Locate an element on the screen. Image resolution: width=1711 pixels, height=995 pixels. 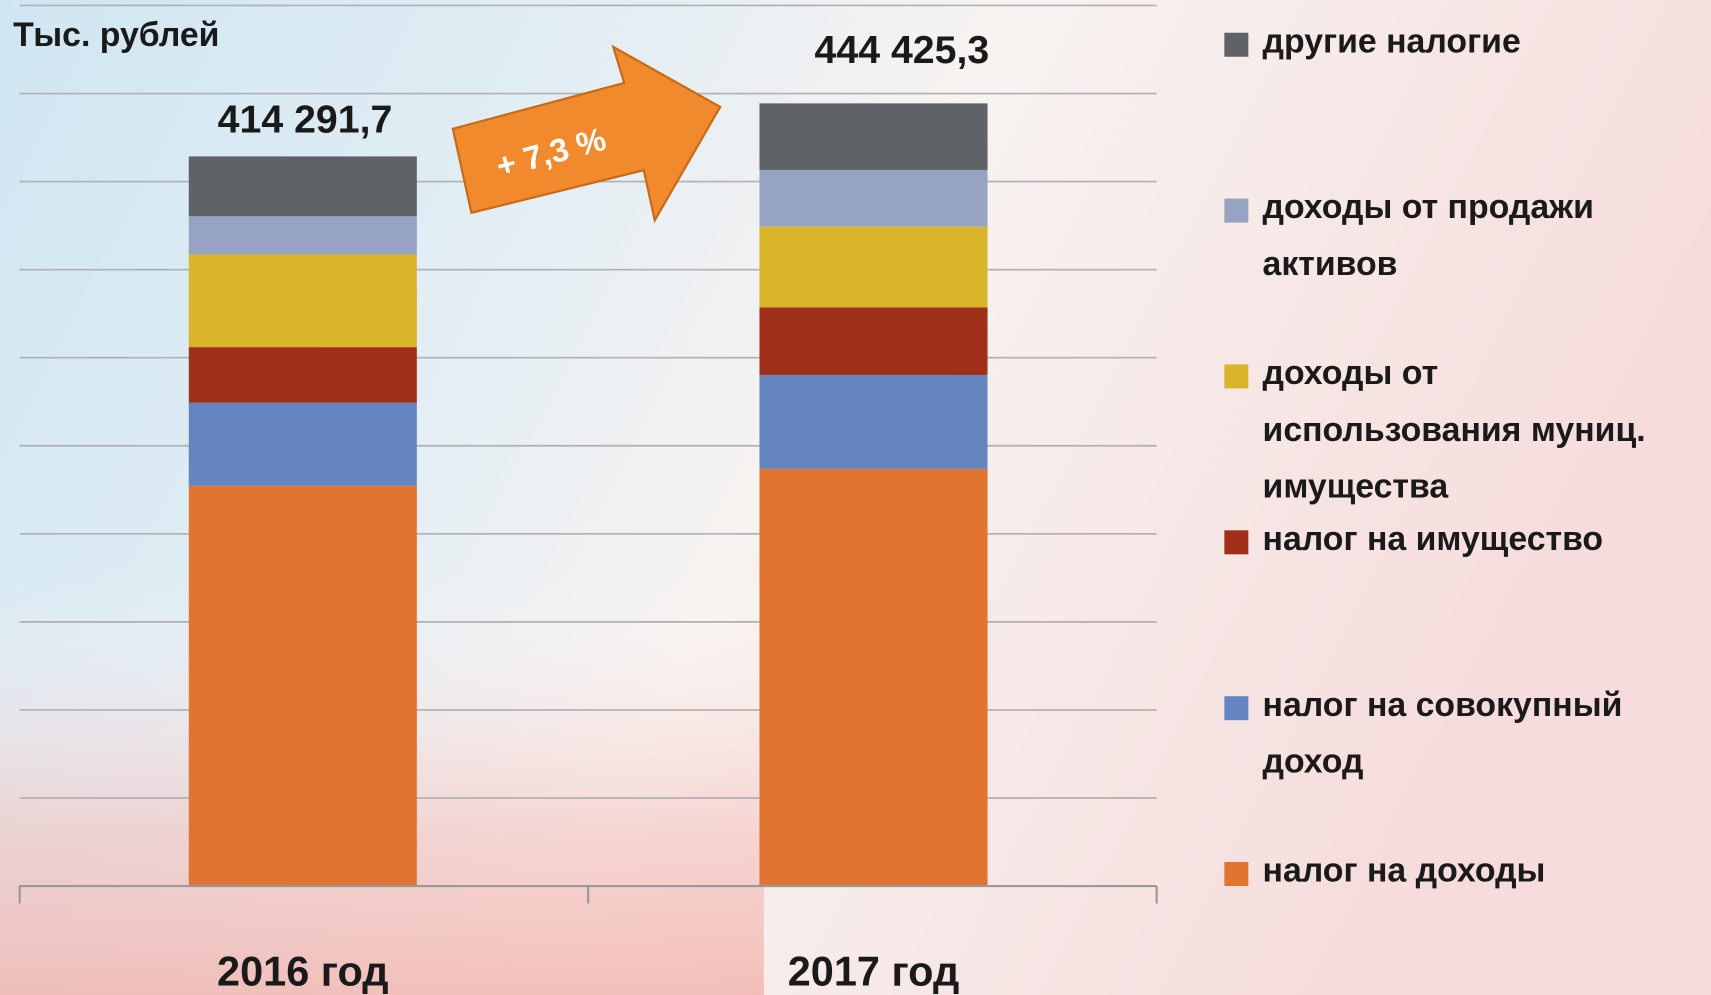
x-tick-label: 2017 год is located at coordinates (874, 970).